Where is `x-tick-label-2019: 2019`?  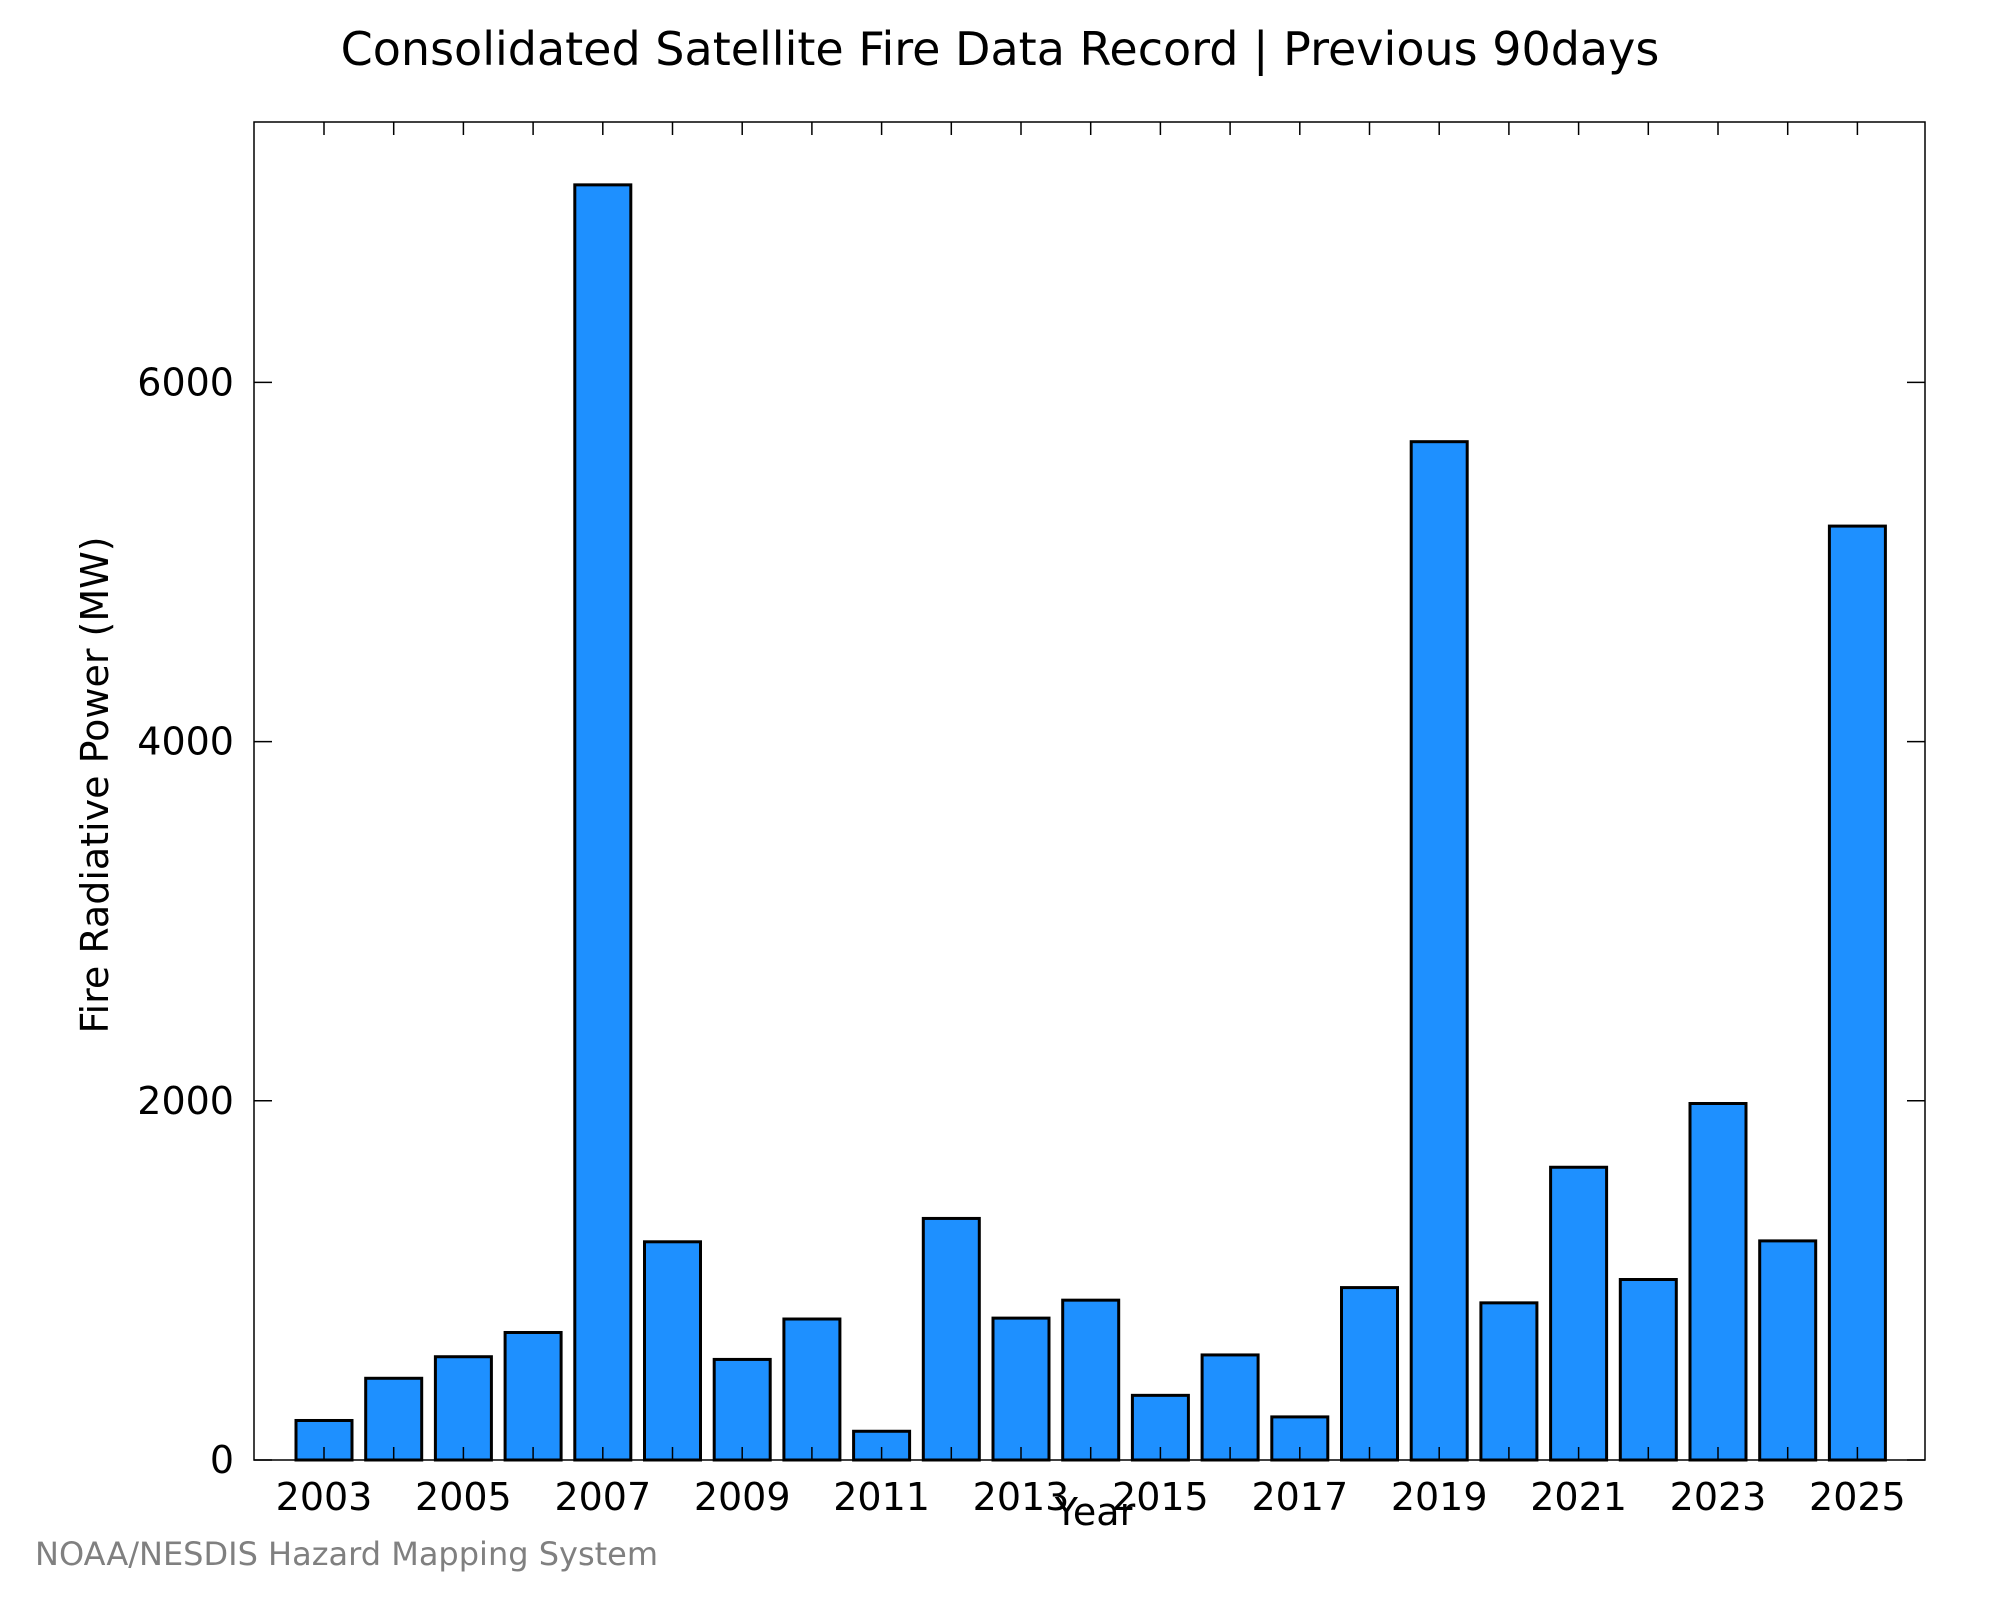
x-tick-label-2019: 2019 is located at coordinates (1439, 1497).